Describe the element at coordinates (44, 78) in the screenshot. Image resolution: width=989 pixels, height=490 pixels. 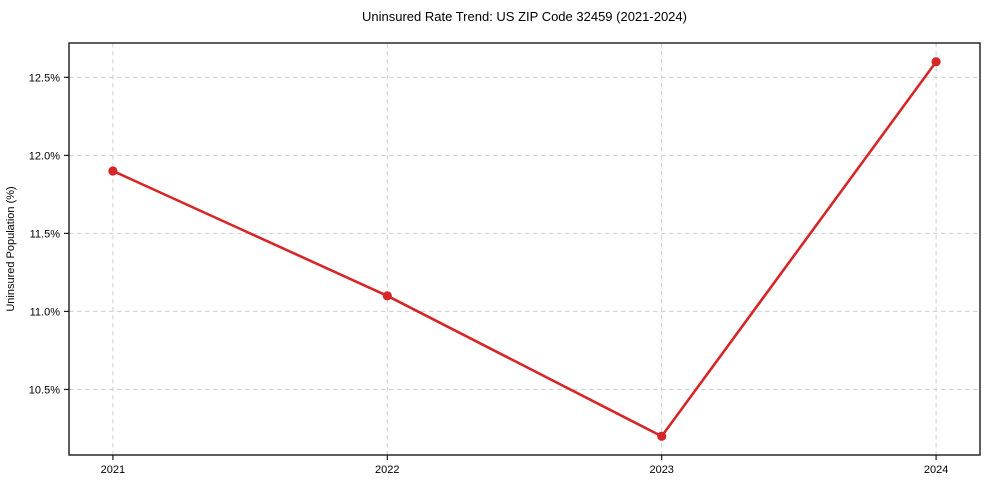
I see `y-tick-label: 12.5%` at that location.